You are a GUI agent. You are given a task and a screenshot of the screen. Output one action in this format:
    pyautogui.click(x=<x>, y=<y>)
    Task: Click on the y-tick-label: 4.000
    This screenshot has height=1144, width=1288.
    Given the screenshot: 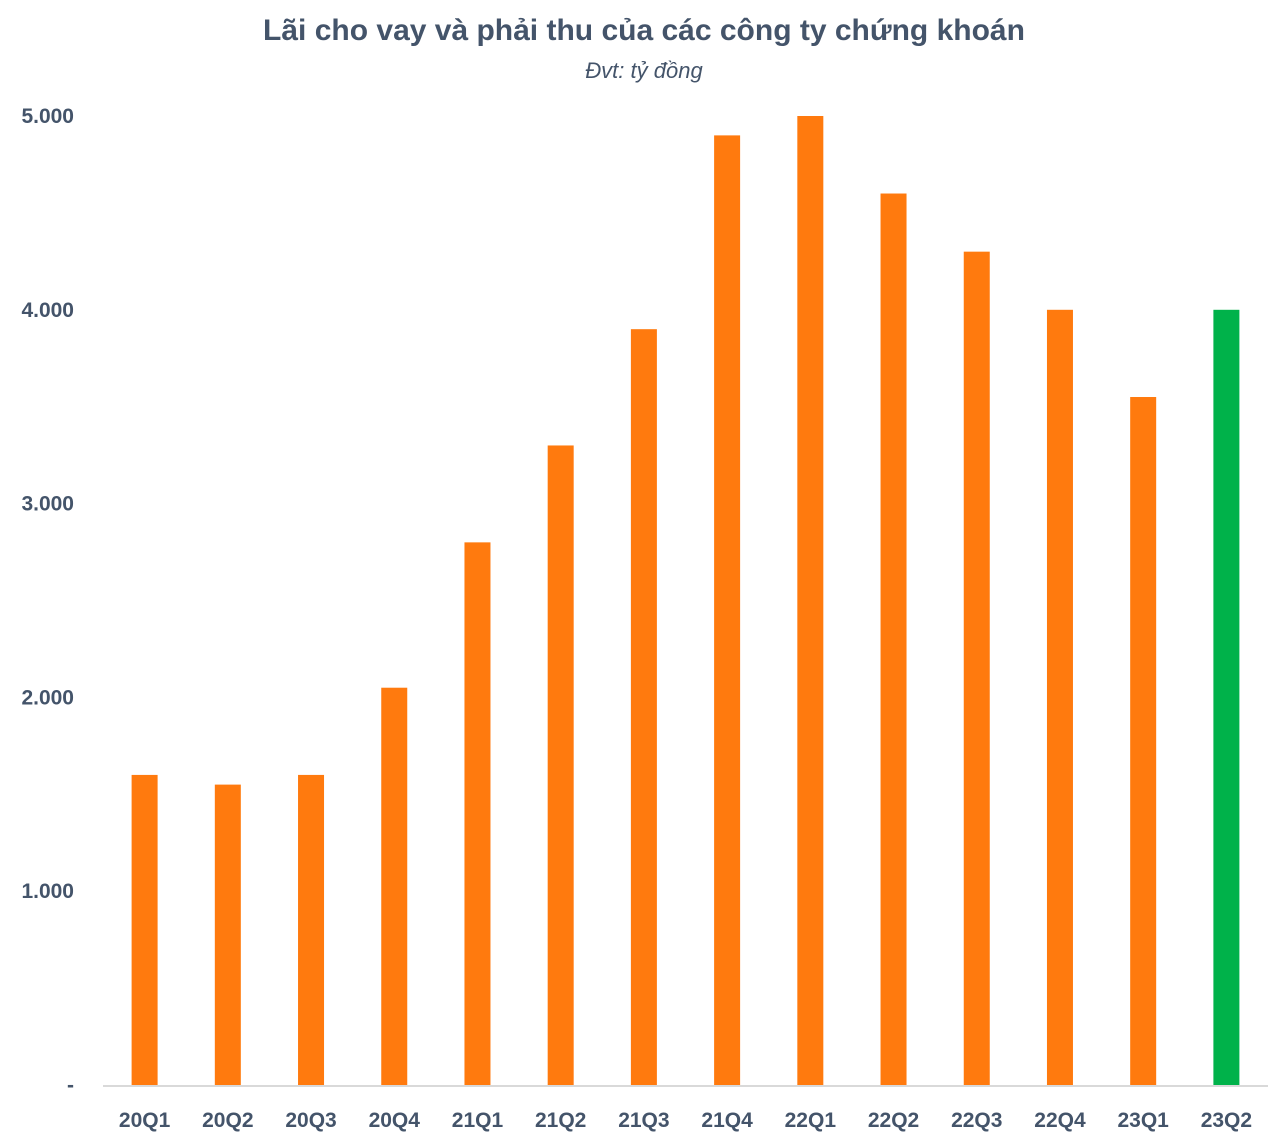 What is the action you would take?
    pyautogui.click(x=47, y=310)
    